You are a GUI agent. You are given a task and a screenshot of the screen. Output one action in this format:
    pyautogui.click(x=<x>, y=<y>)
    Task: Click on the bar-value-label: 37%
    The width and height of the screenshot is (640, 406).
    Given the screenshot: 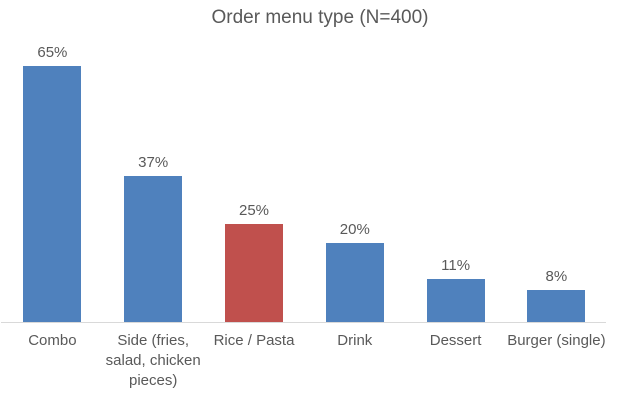 What is the action you would take?
    pyautogui.click(x=153, y=162)
    